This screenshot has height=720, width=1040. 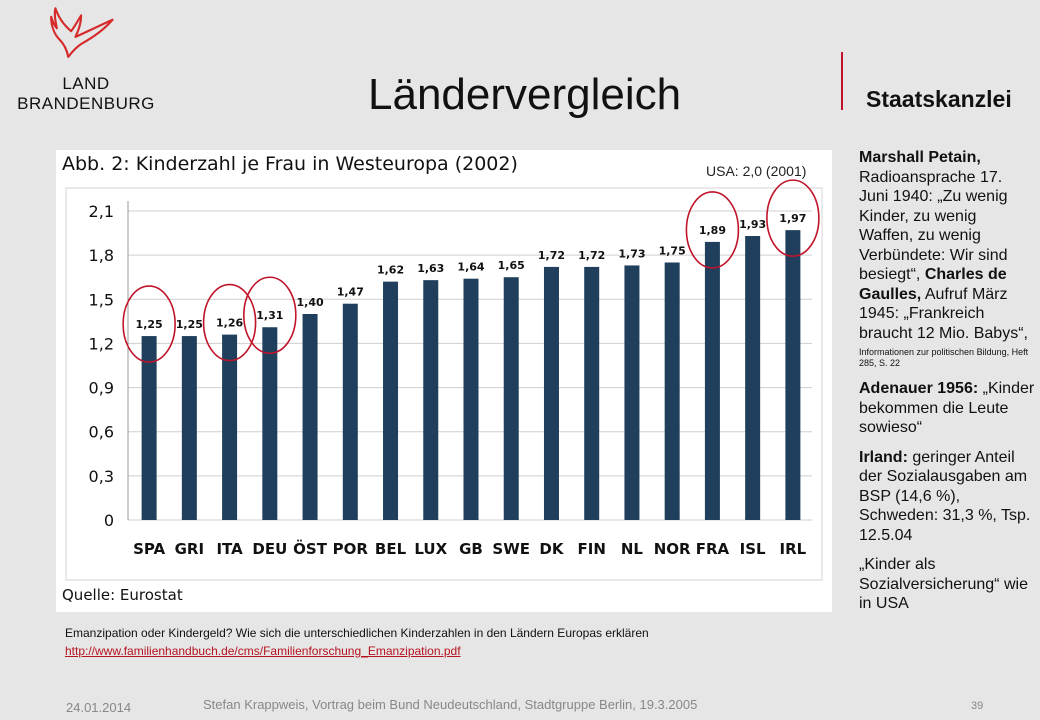 I want to click on bar-isl, so click(x=753, y=378).